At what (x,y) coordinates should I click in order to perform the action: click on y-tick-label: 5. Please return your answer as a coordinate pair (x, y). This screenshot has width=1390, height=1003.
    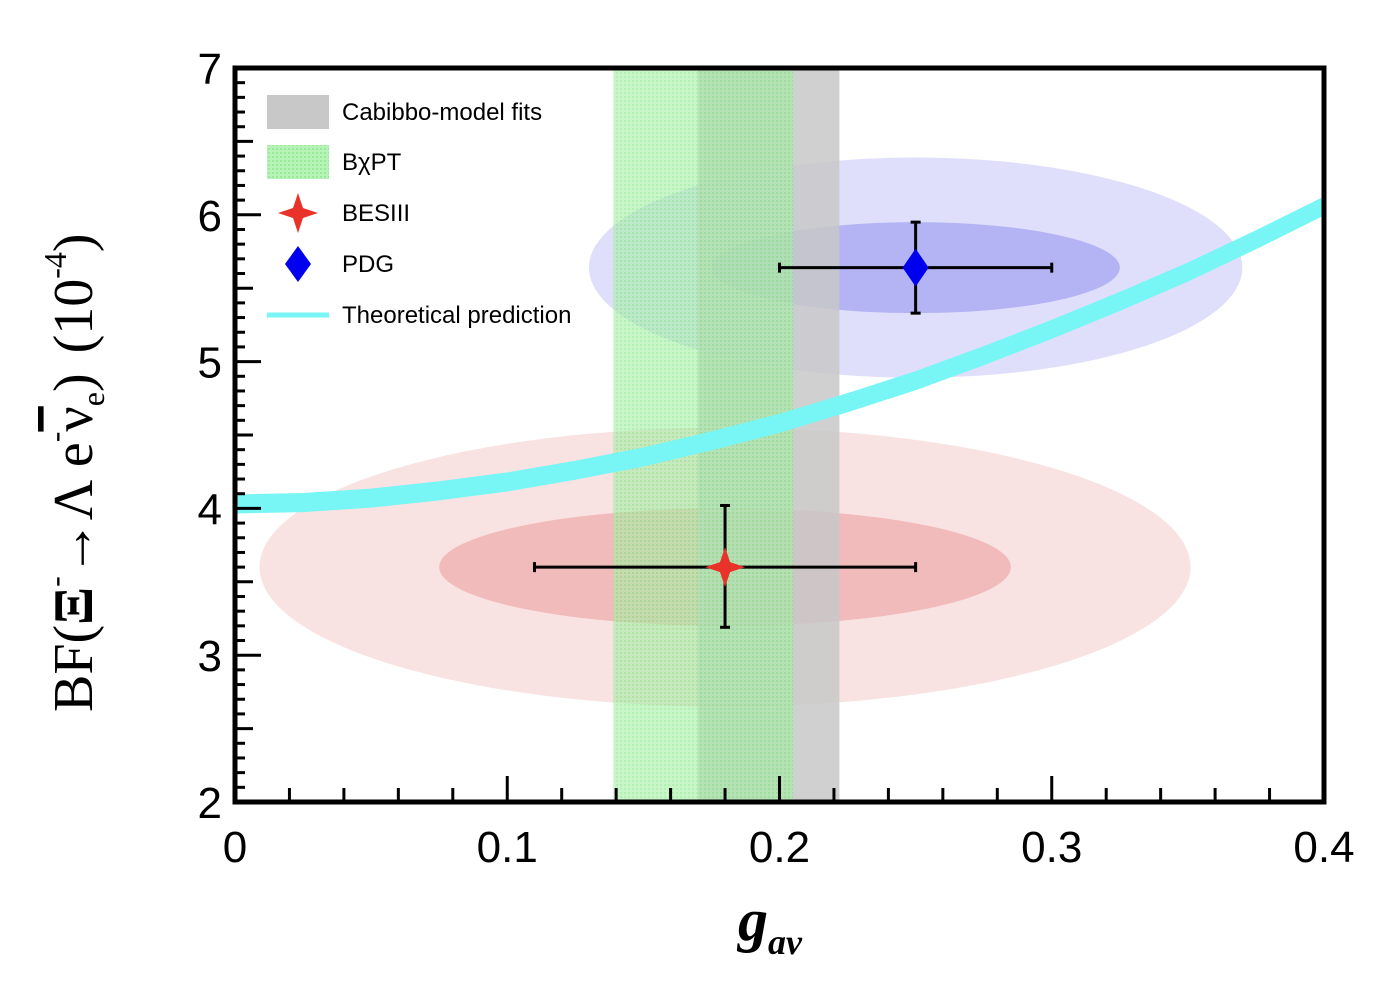
    Looking at the image, I should click on (210, 363).